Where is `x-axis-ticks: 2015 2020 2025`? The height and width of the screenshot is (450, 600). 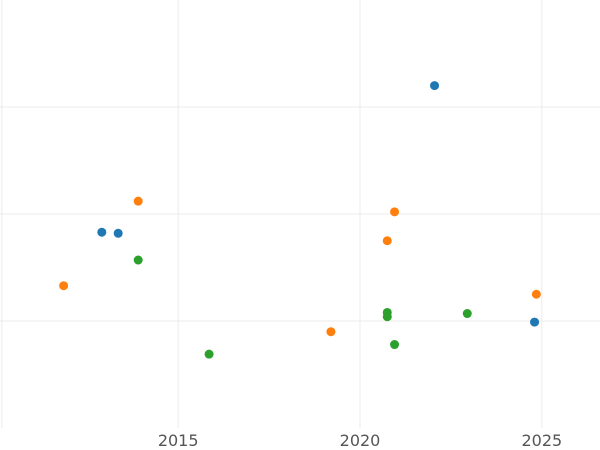 x-axis-ticks: 2015 2020 2025 is located at coordinates (360, 440).